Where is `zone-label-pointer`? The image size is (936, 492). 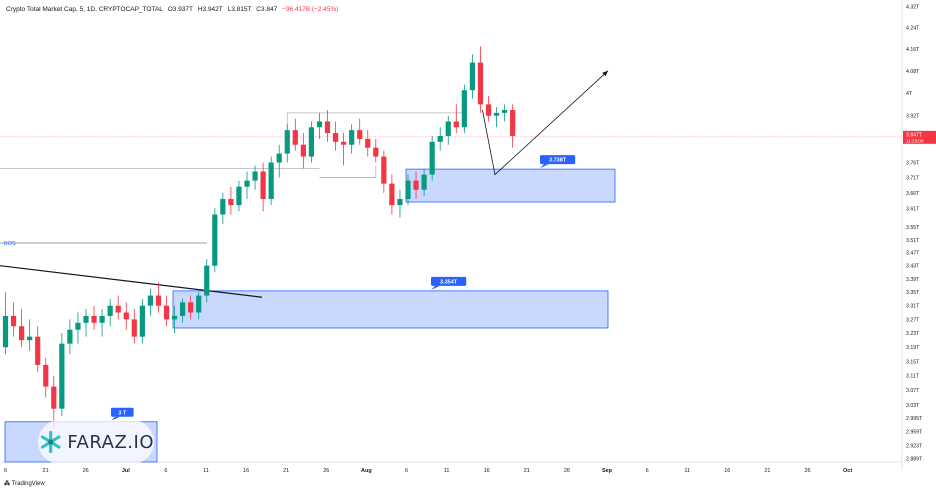 zone-label-pointer is located at coordinates (544, 166).